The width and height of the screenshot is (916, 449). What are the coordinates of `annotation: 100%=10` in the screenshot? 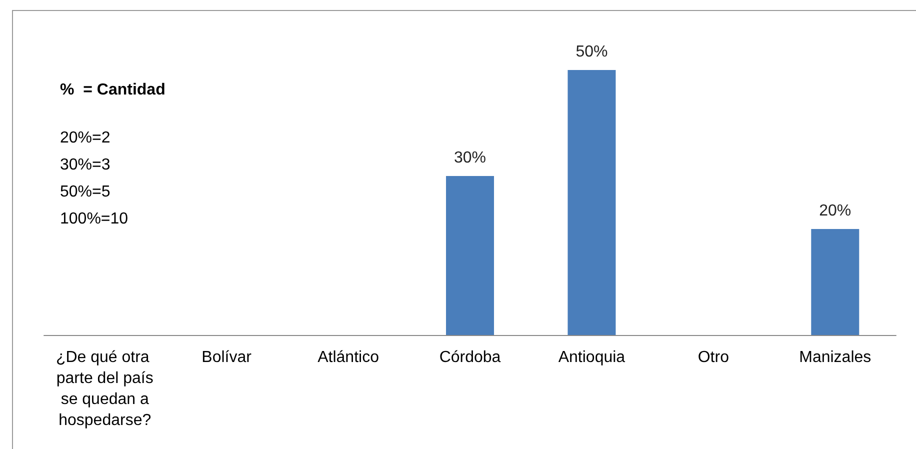 It's located at (94, 219).